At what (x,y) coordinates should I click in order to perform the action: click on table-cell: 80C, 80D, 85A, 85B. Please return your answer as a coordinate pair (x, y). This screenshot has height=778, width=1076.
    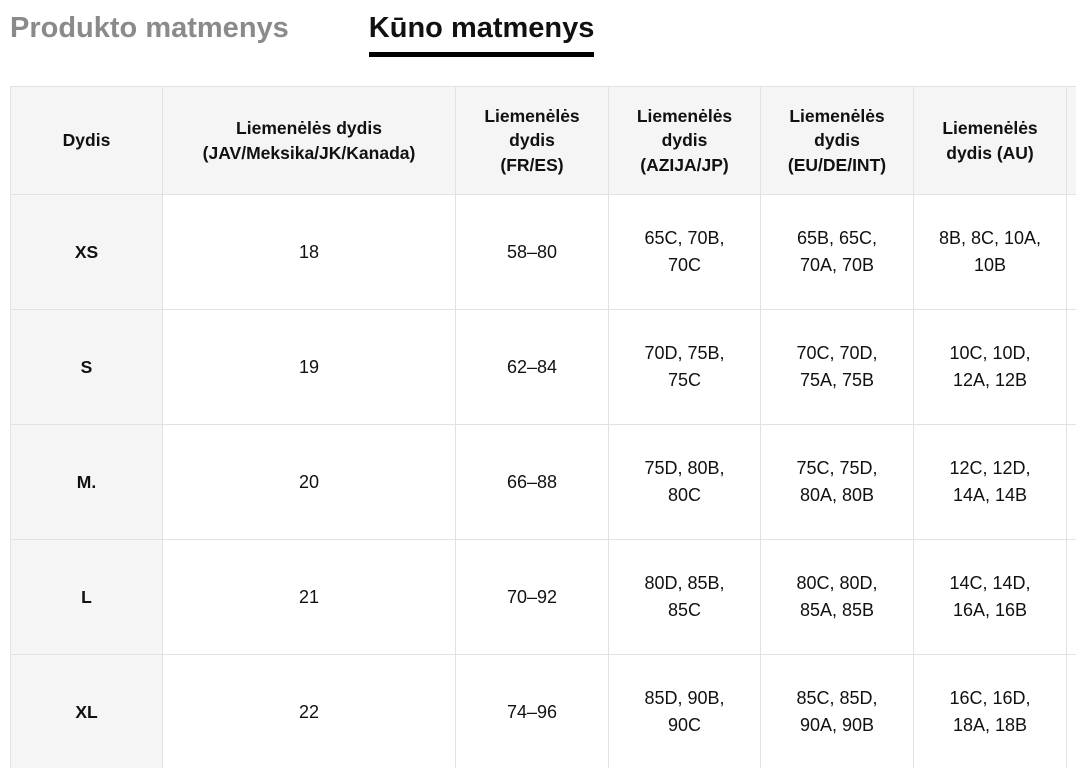
    Looking at the image, I should click on (837, 597).